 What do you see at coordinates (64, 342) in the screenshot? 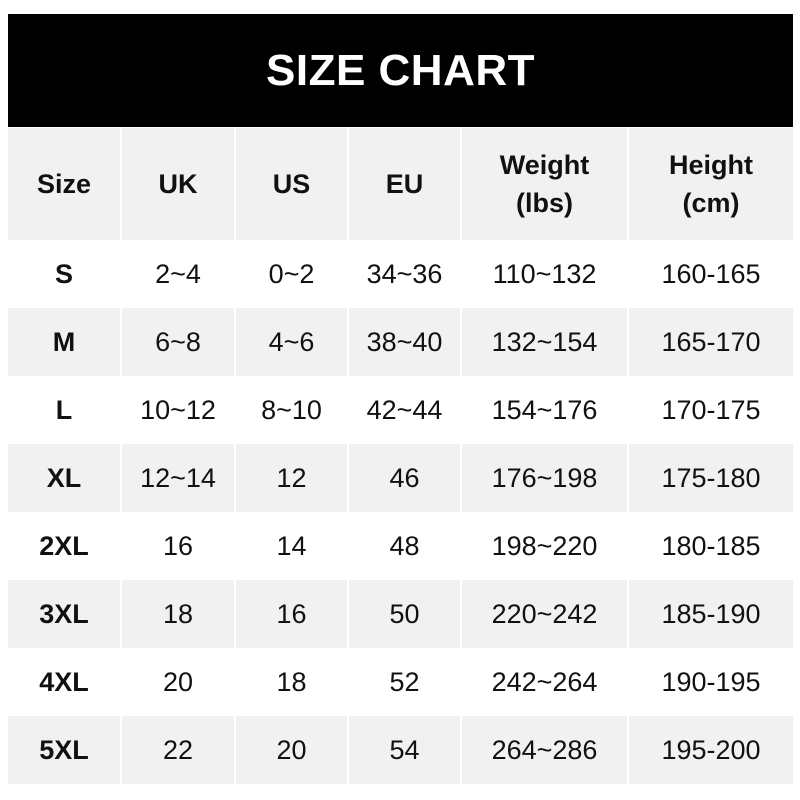
I see `size-label: M` at bounding box center [64, 342].